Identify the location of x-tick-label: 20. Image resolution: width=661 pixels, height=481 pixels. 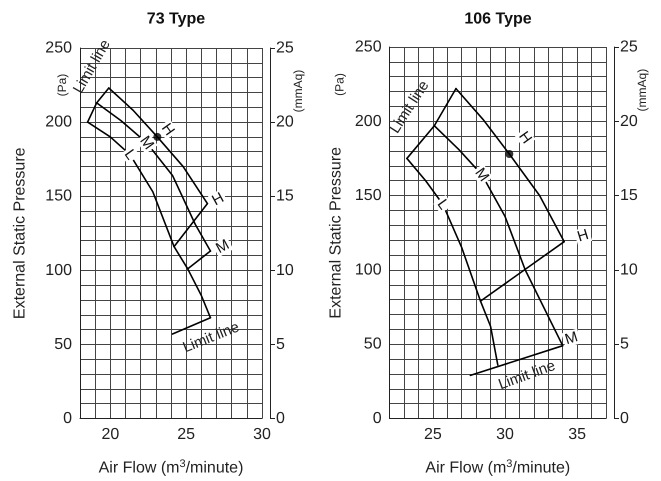
(110, 434).